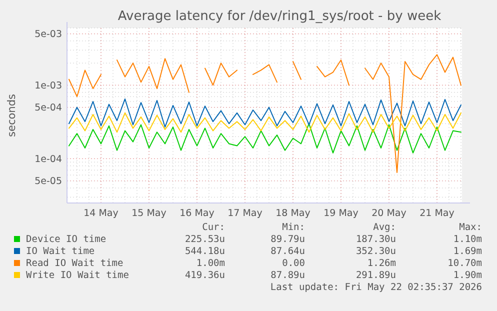 The width and height of the screenshot is (497, 311). What do you see at coordinates (245, 213) in the screenshot?
I see `x-tick-label: 17 May` at bounding box center [245, 213].